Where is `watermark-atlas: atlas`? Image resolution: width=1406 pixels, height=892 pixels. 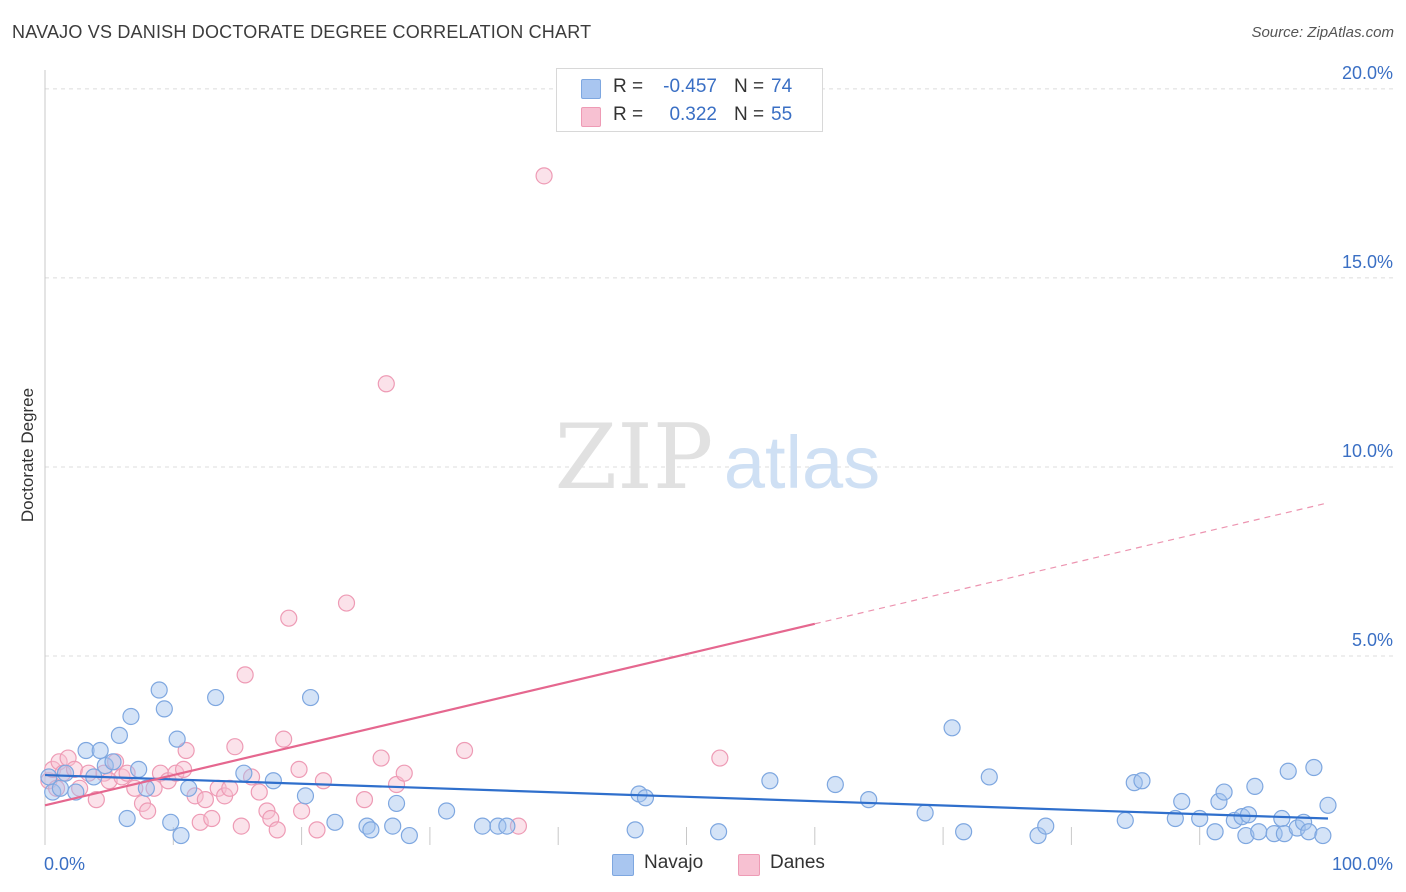
watermark-atlas: atlas is located at coordinates (802, 462).